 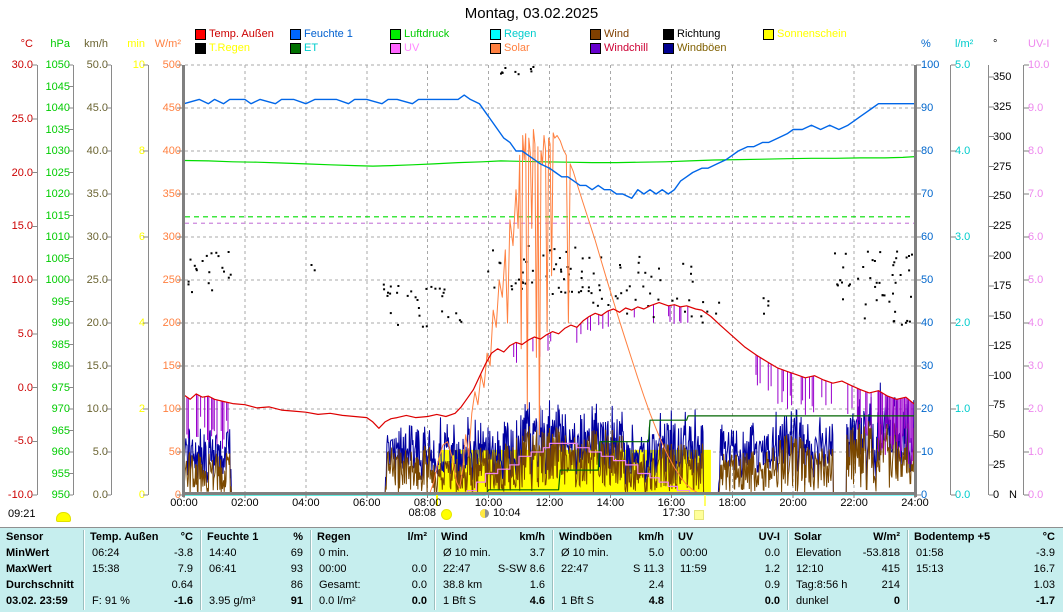 What do you see at coordinates (412, 48) in the screenshot?
I see `legend-label-UV: UV` at bounding box center [412, 48].